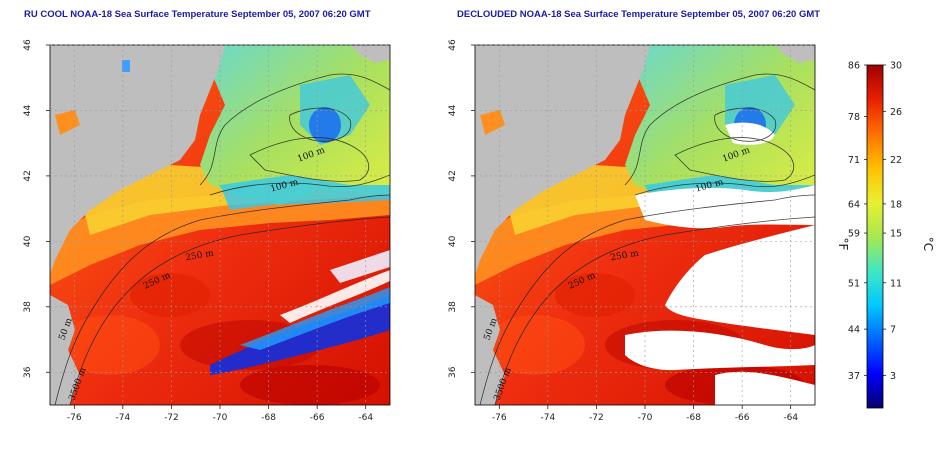  What do you see at coordinates (843, 244) in the screenshot?
I see `fahrenheit-unit-label: °F` at bounding box center [843, 244].